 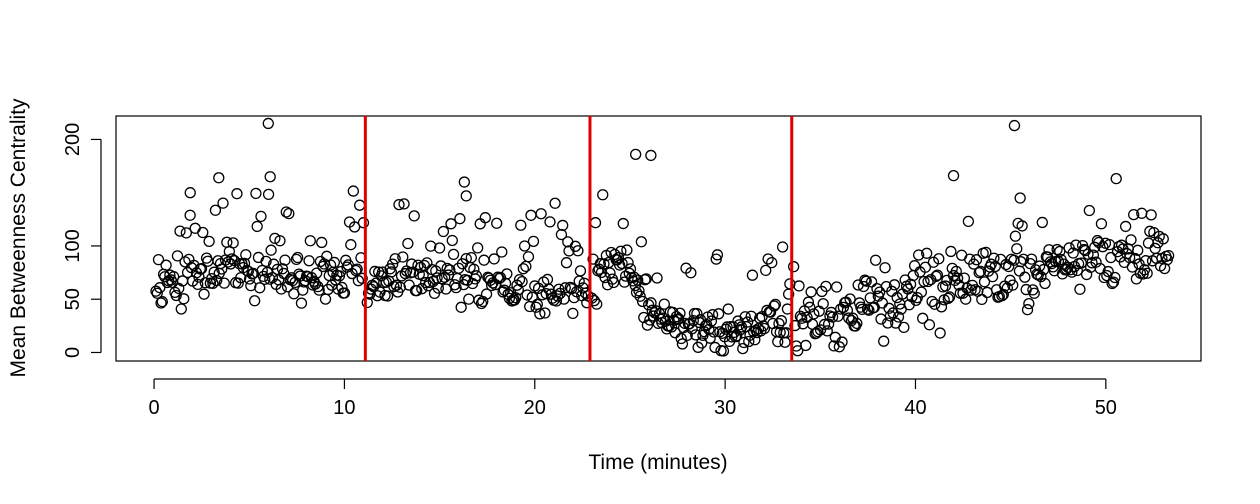 What do you see at coordinates (73, 245) in the screenshot?
I see `y-tick-label: 100` at bounding box center [73, 245].